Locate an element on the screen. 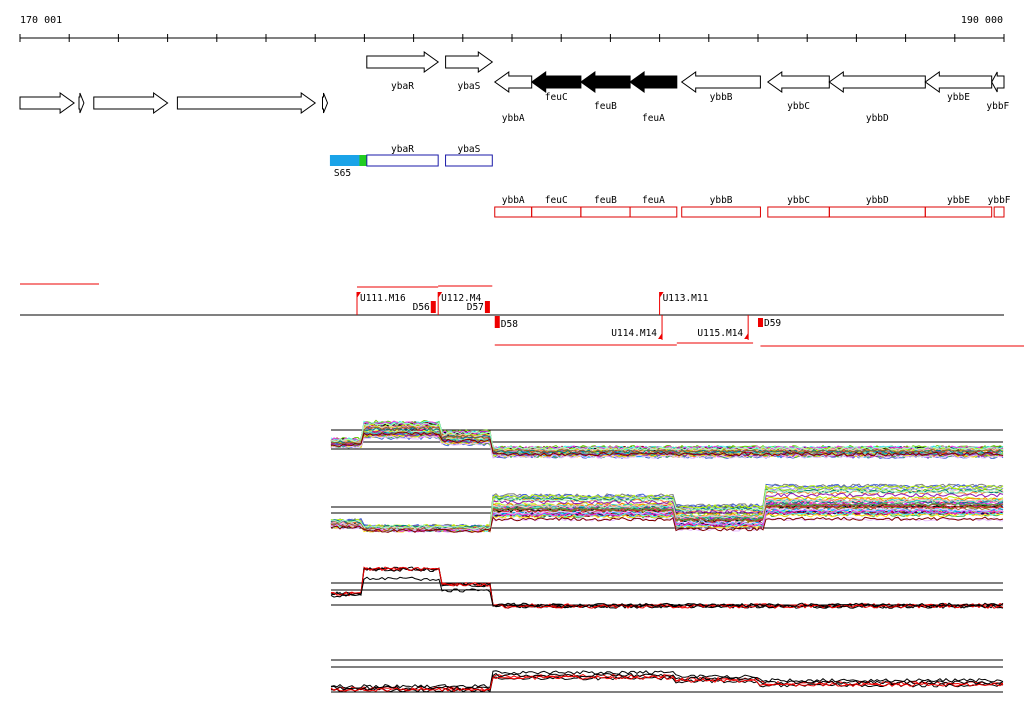 The width and height of the screenshot is (1024, 714). gene-label: ybbA is located at coordinates (513, 118).